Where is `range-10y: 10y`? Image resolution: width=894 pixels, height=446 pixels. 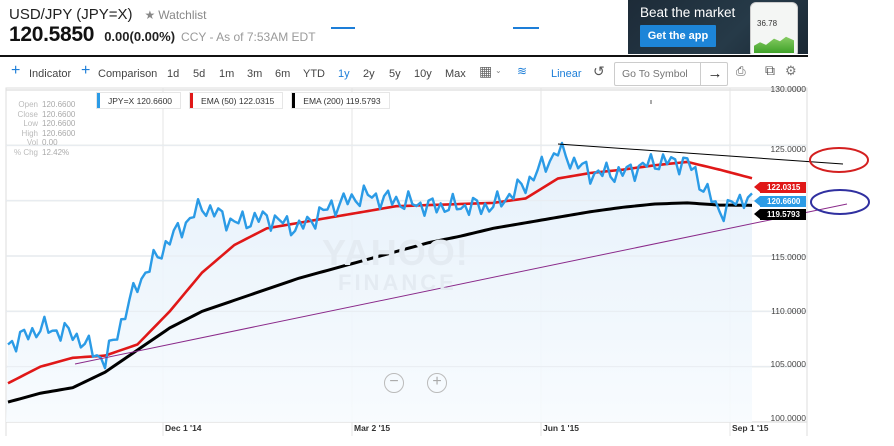 range-10y: 10y is located at coordinates (423, 74).